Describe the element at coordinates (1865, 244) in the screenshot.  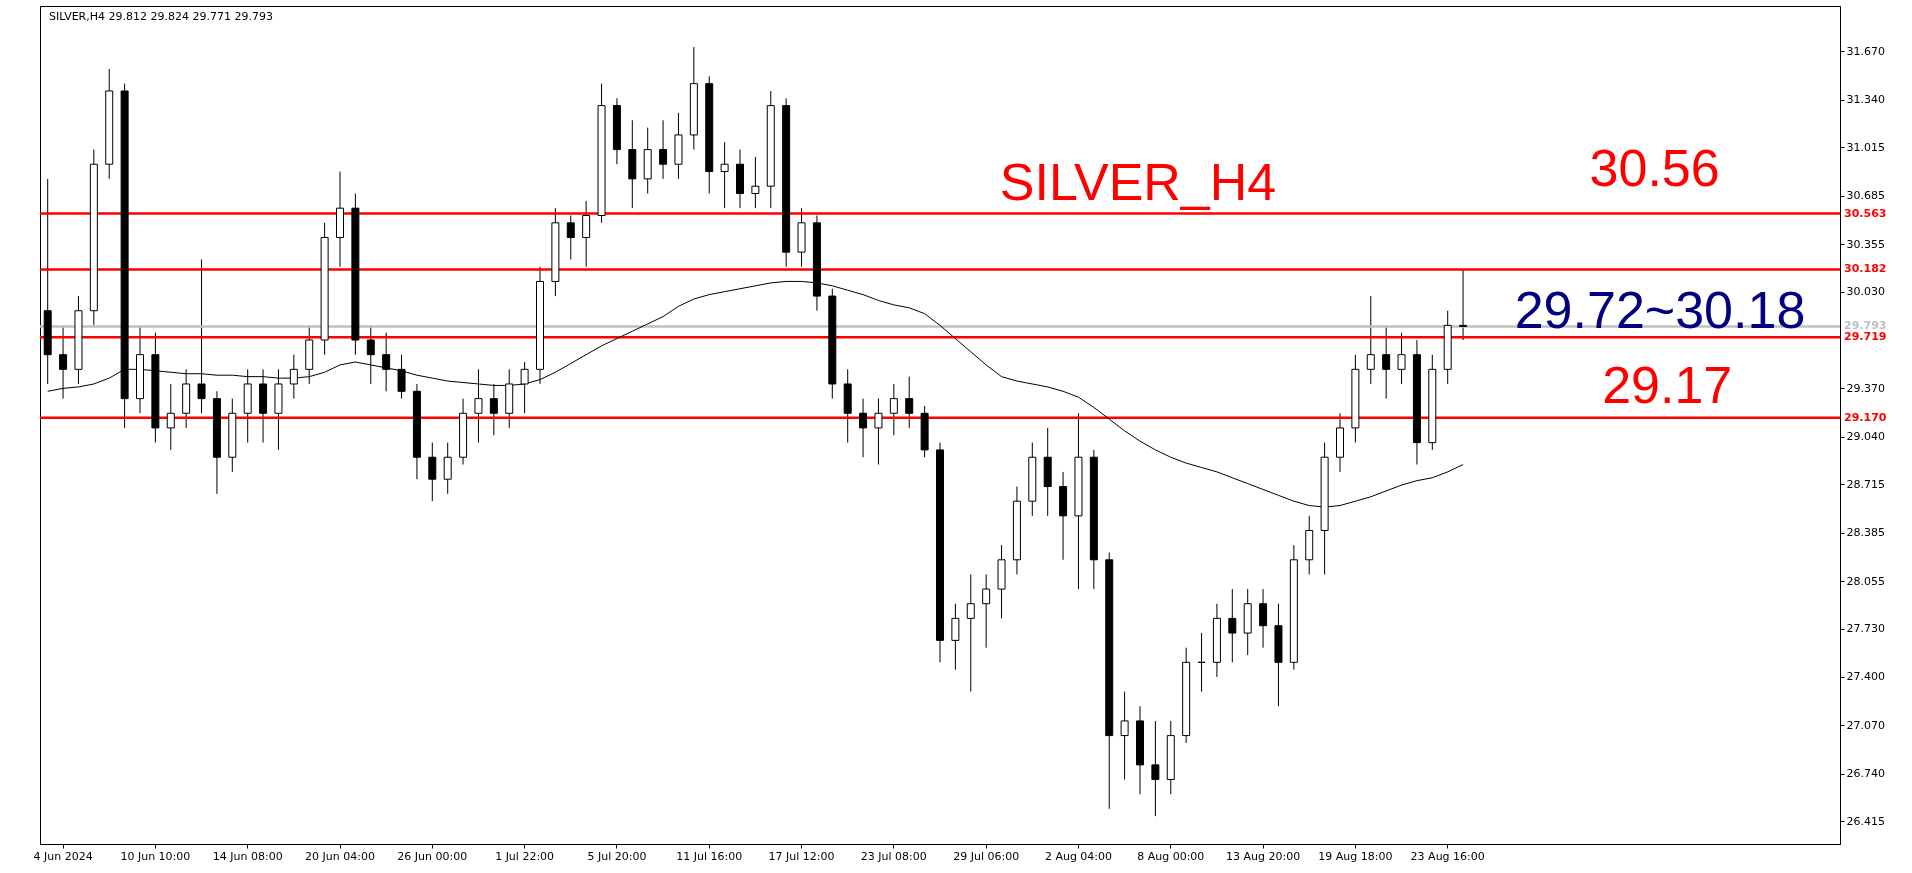
I see `y-tick-label: 30.355` at that location.